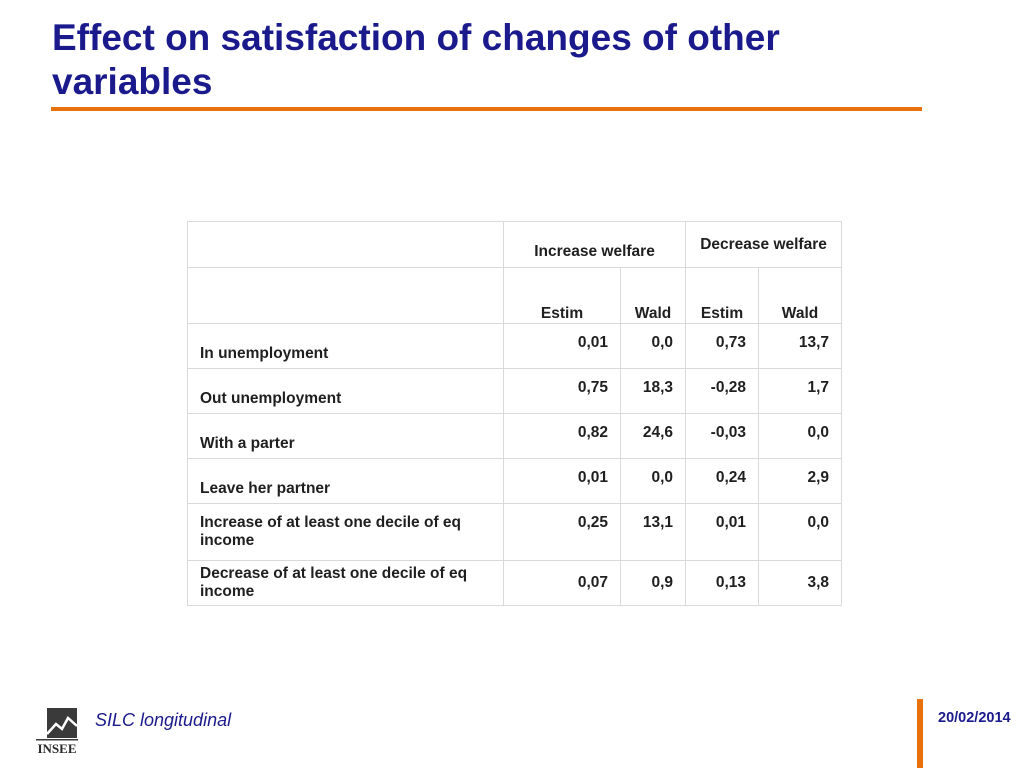  What do you see at coordinates (722, 346) in the screenshot?
I see `decrease-estim-value: 0,73` at bounding box center [722, 346].